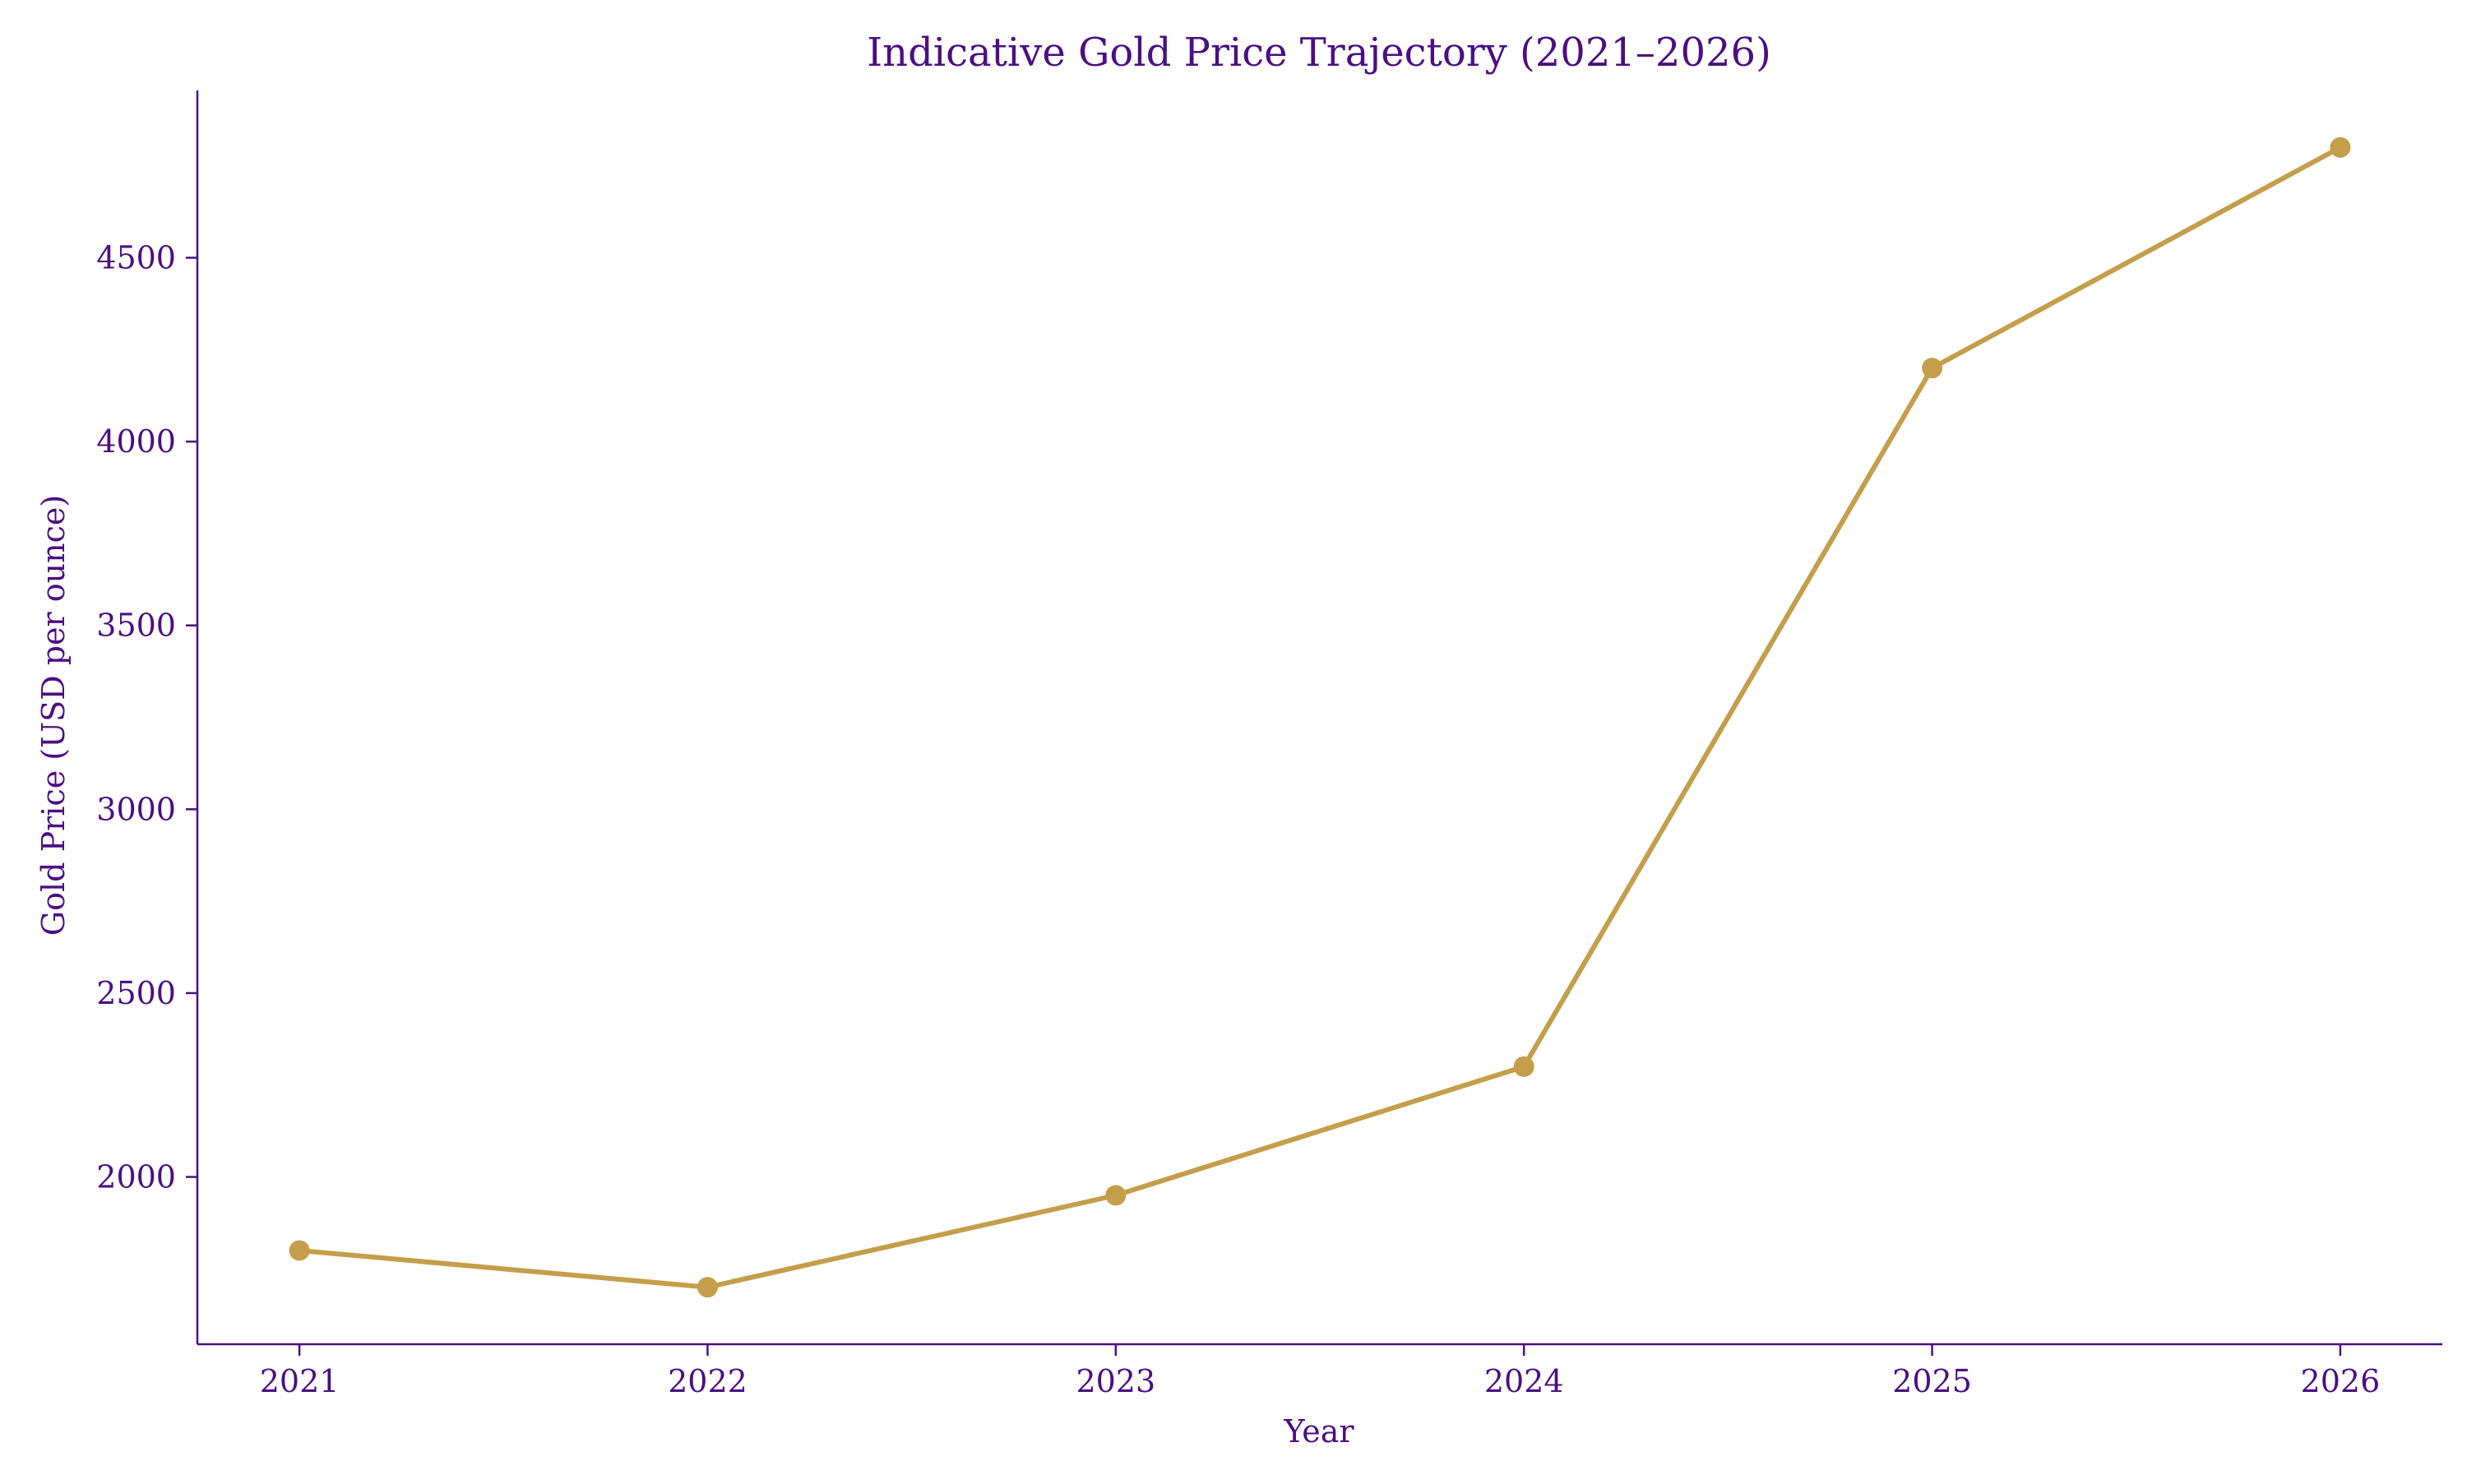 This screenshot has width=2467, height=1484. What do you see at coordinates (1319, 1431) in the screenshot?
I see `x-axis-label: Year` at bounding box center [1319, 1431].